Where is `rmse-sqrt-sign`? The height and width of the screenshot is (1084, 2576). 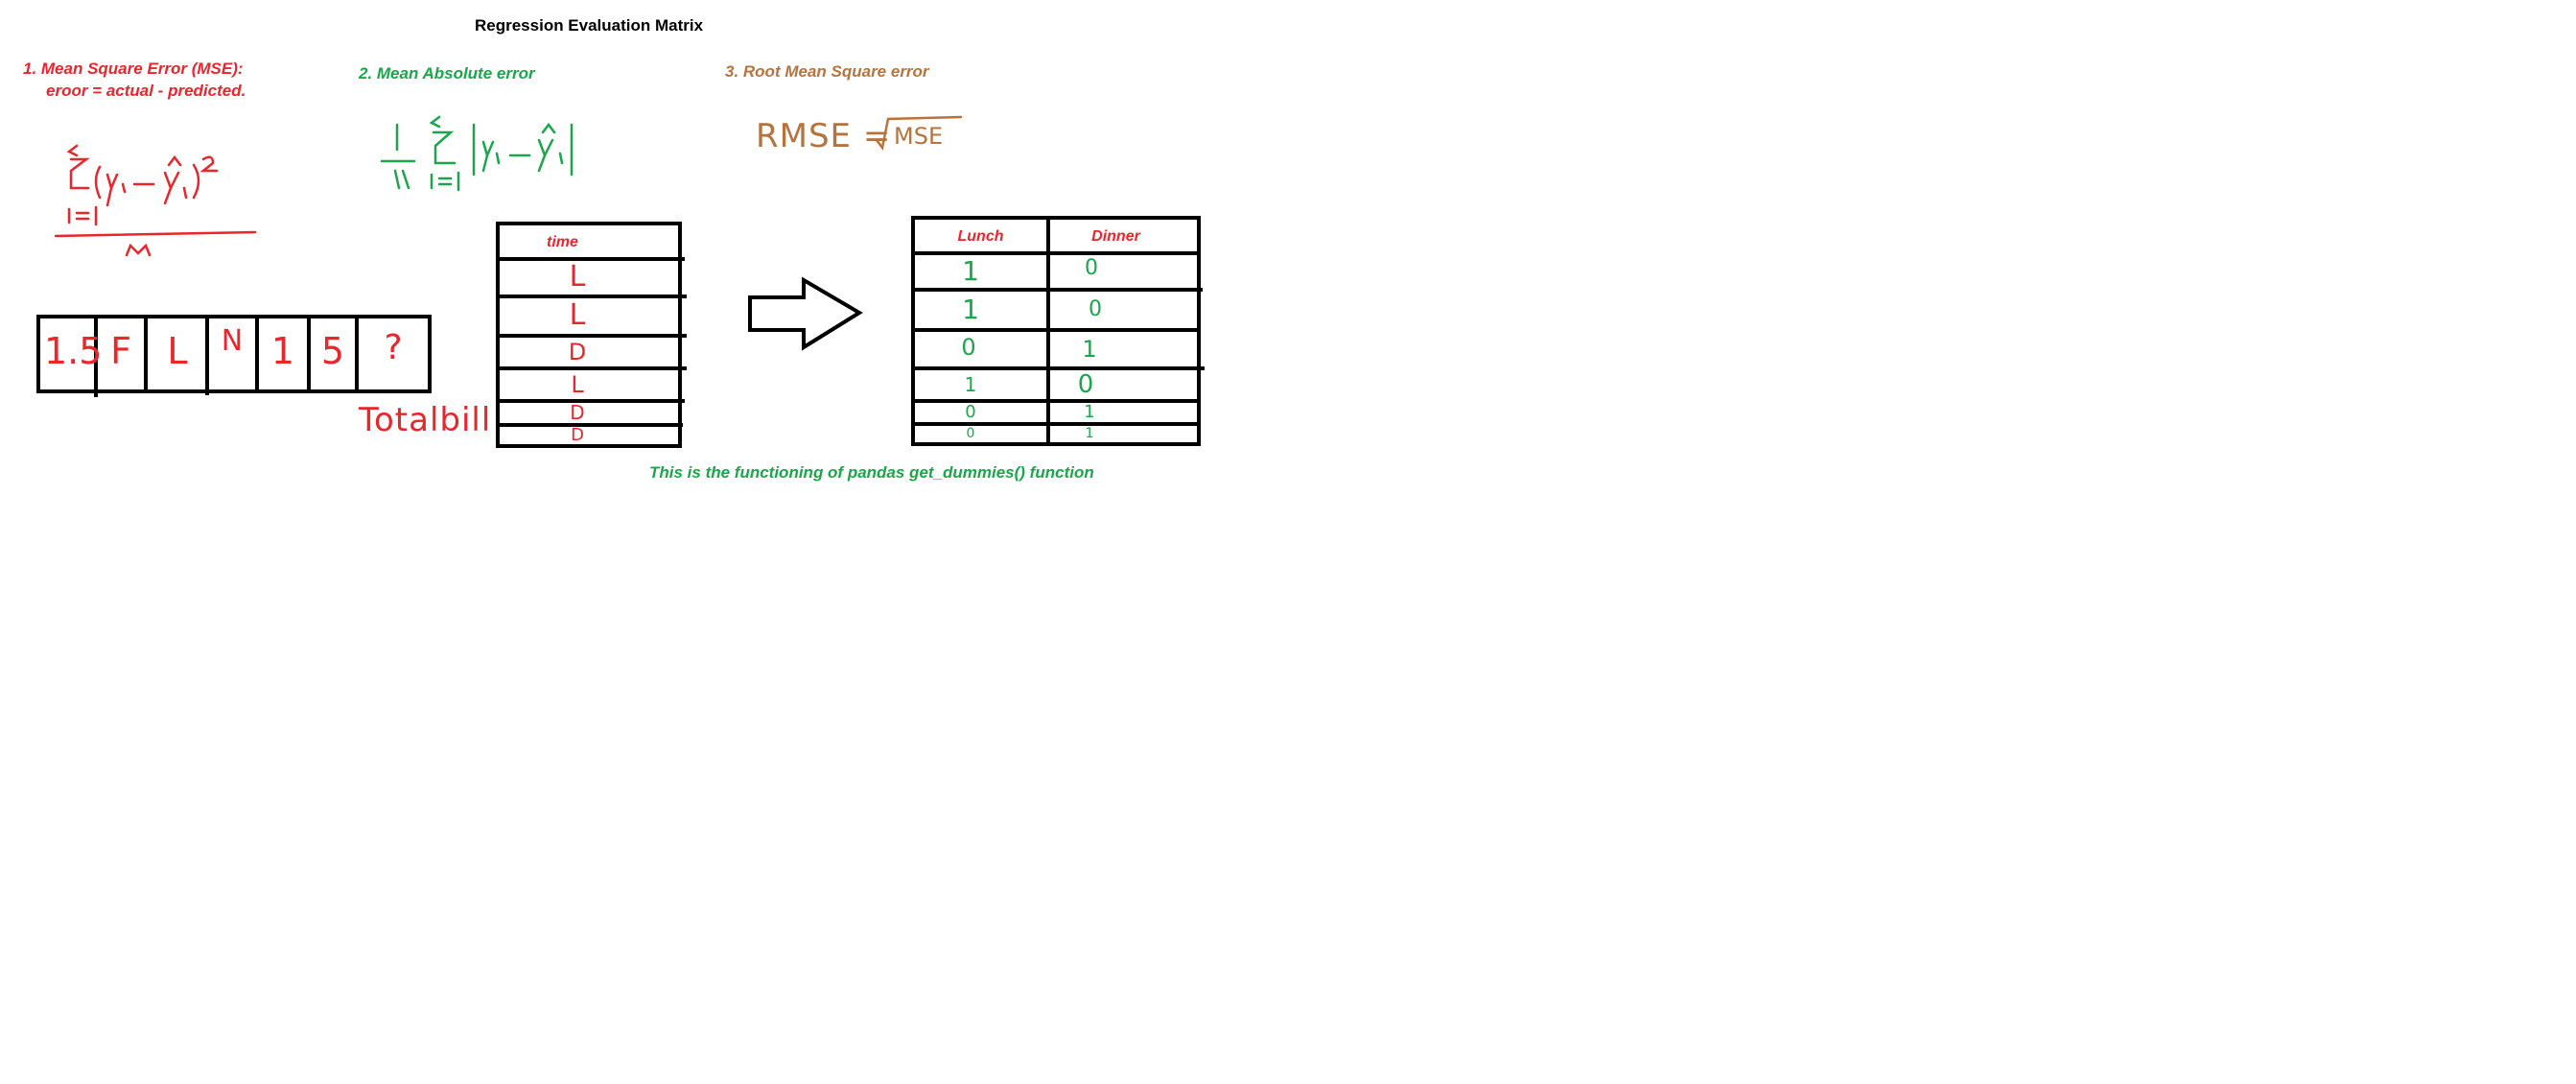
rmse-sqrt-sign is located at coordinates (919, 133).